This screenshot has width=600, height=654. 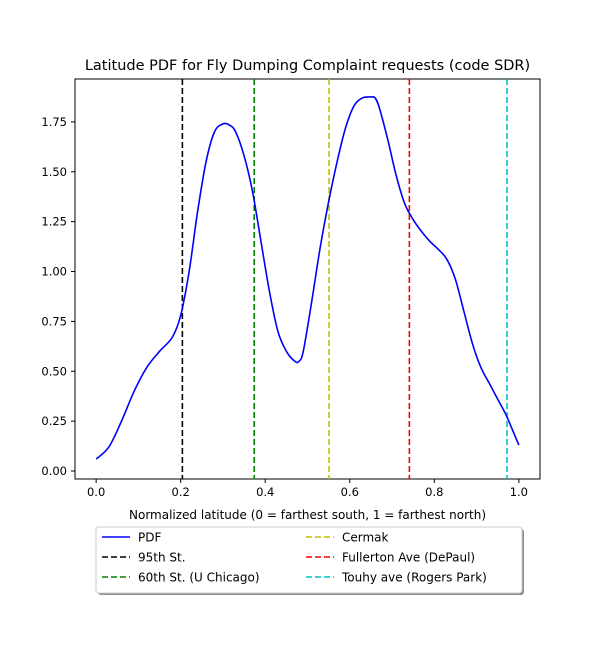 I want to click on y-tick-label: 0.25, so click(x=54, y=421).